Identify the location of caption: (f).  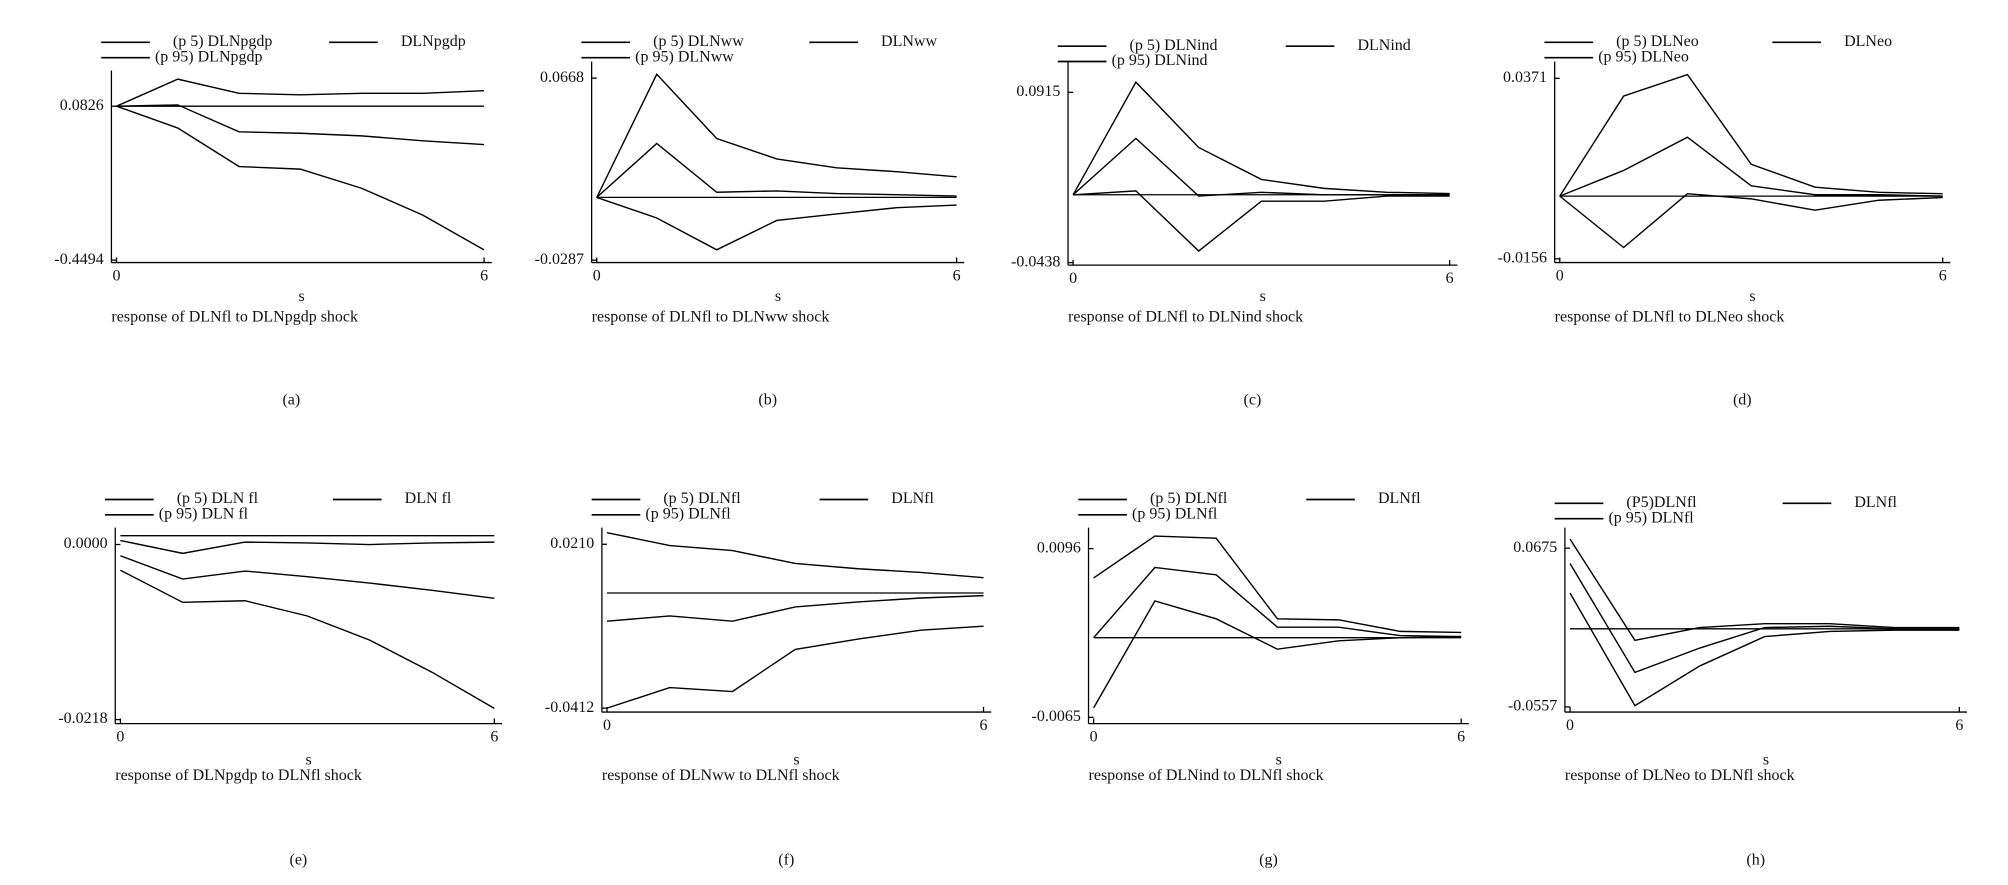
(786, 859).